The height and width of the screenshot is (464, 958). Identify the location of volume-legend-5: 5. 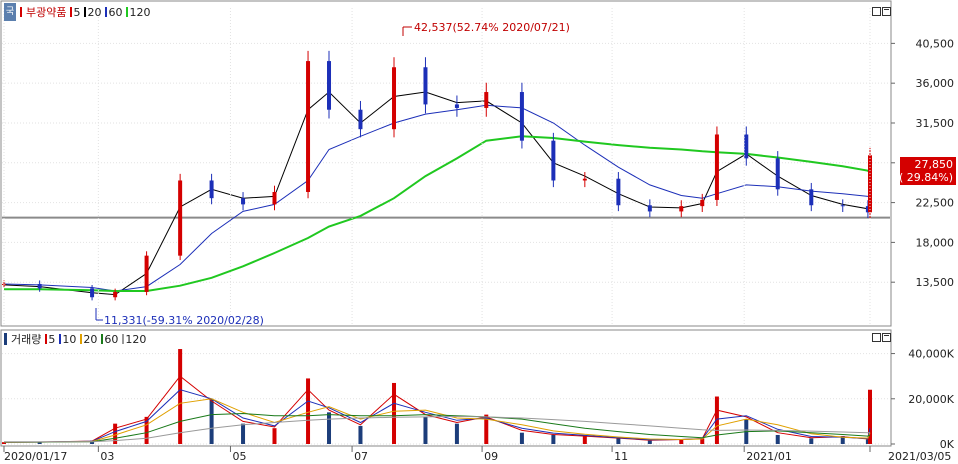
(50, 339).